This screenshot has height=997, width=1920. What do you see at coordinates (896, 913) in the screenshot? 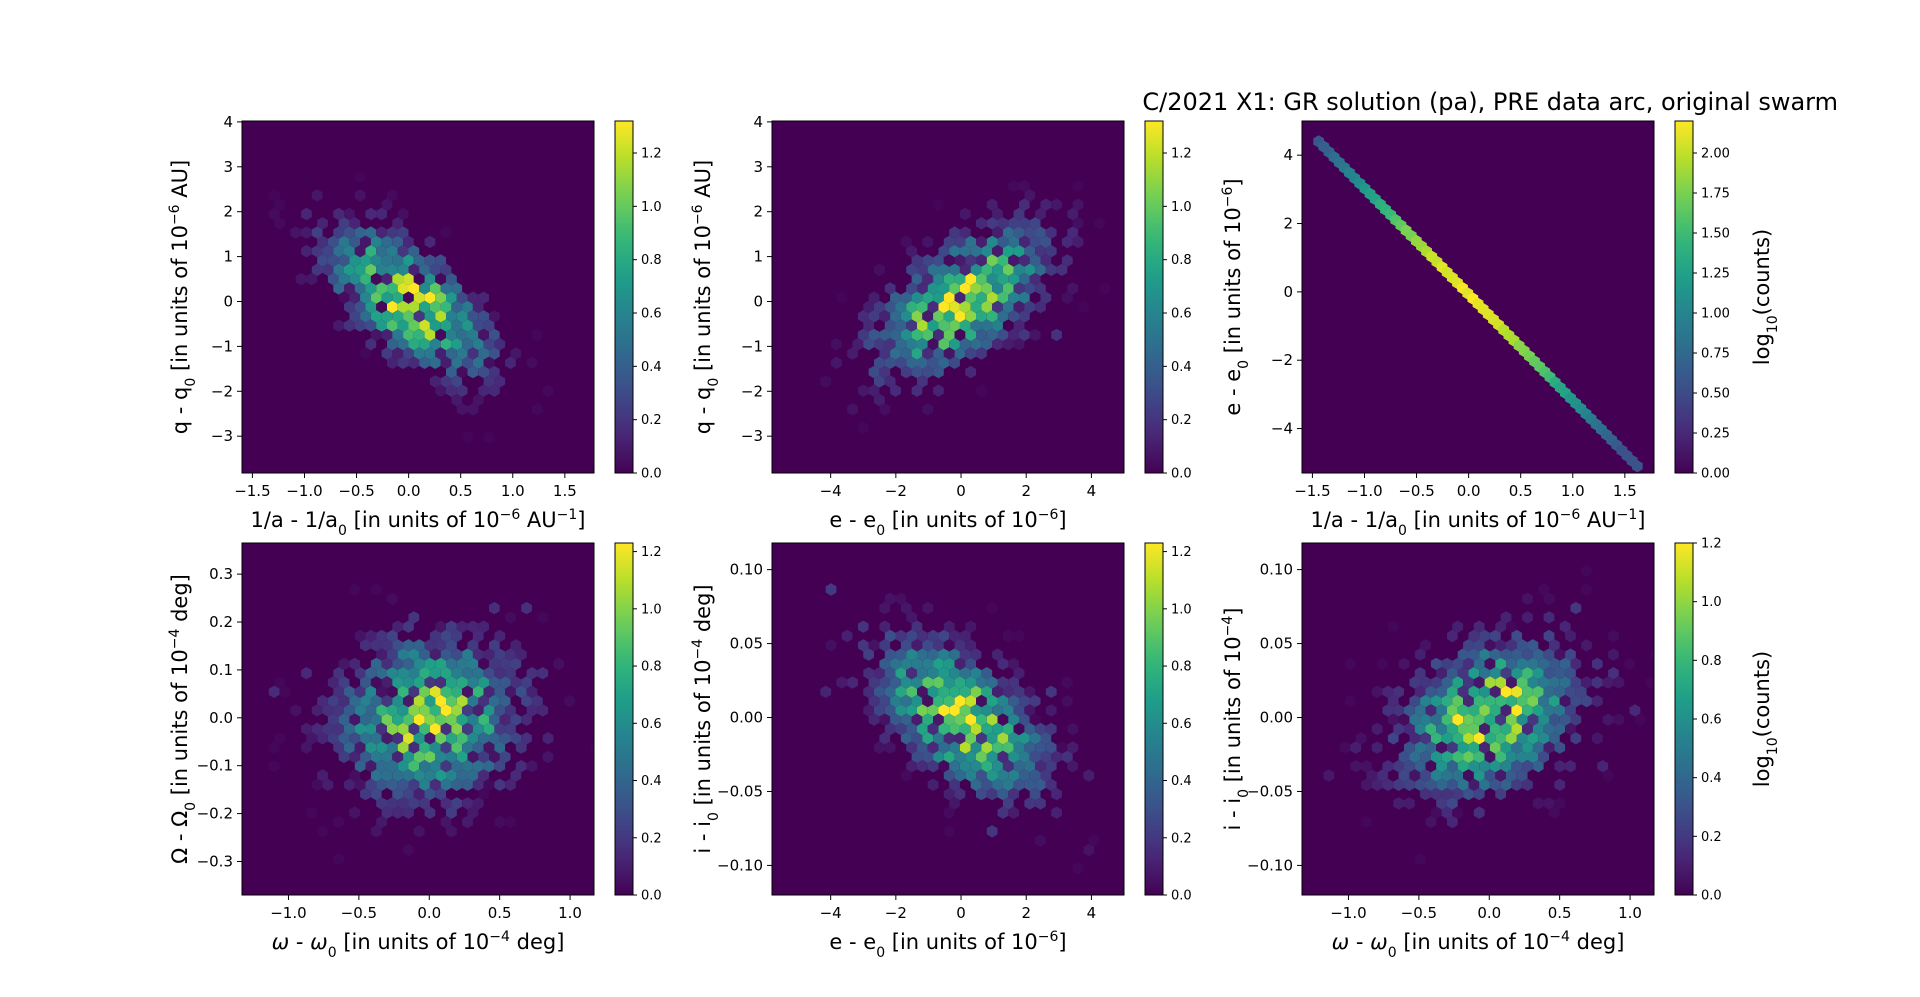
I see `x-tick-label: −2` at bounding box center [896, 913].